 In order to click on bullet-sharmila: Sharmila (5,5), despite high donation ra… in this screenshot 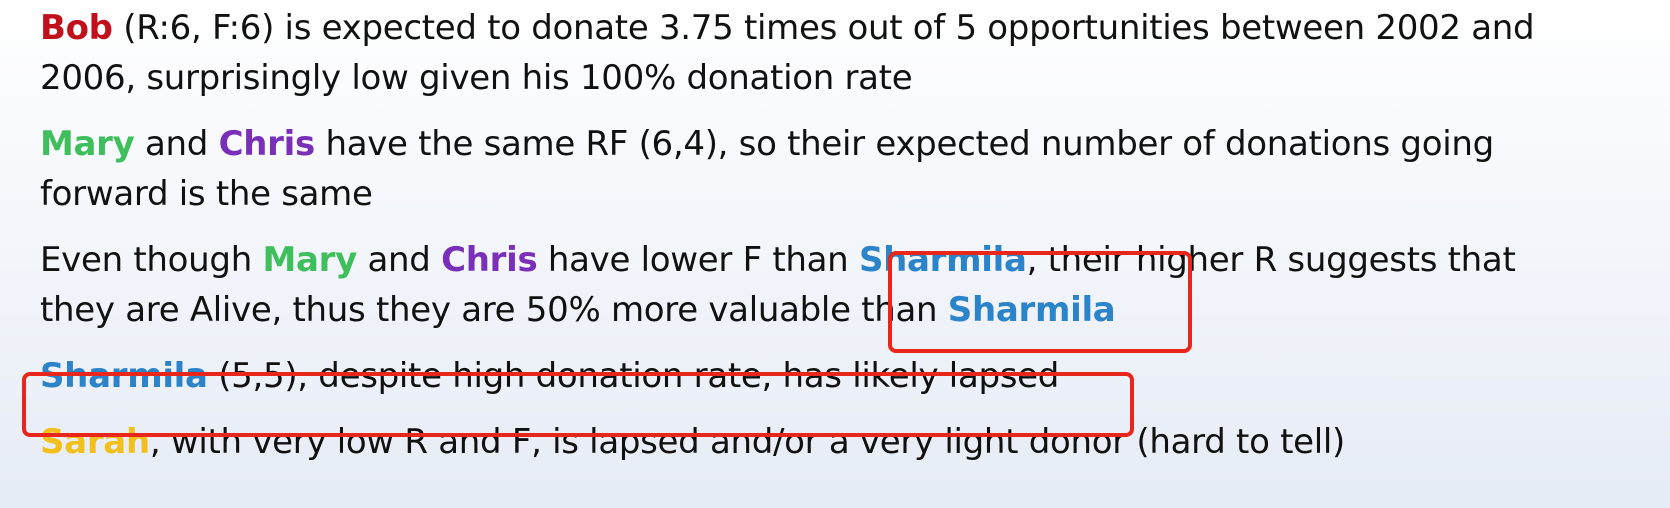, I will do `click(845, 376)`.